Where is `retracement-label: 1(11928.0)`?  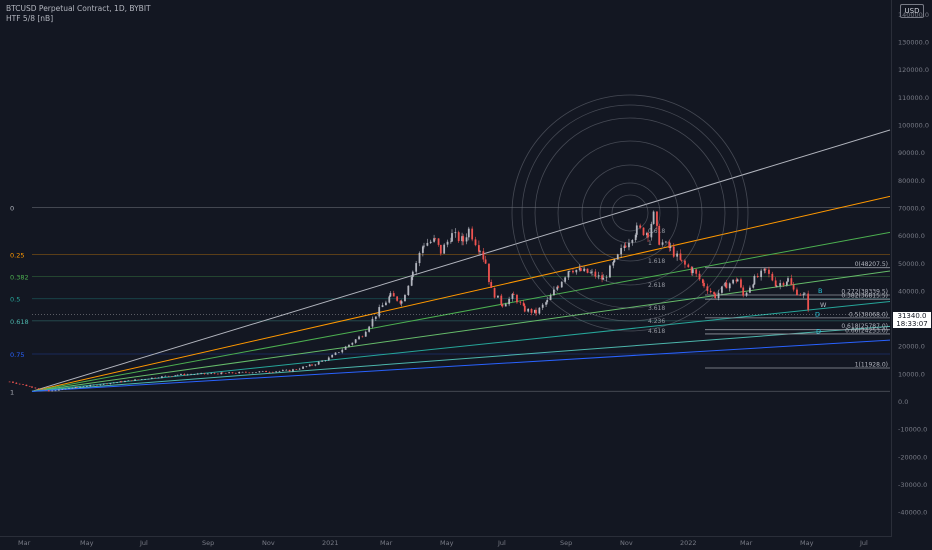 retracement-label: 1(11928.0) is located at coordinates (871, 365).